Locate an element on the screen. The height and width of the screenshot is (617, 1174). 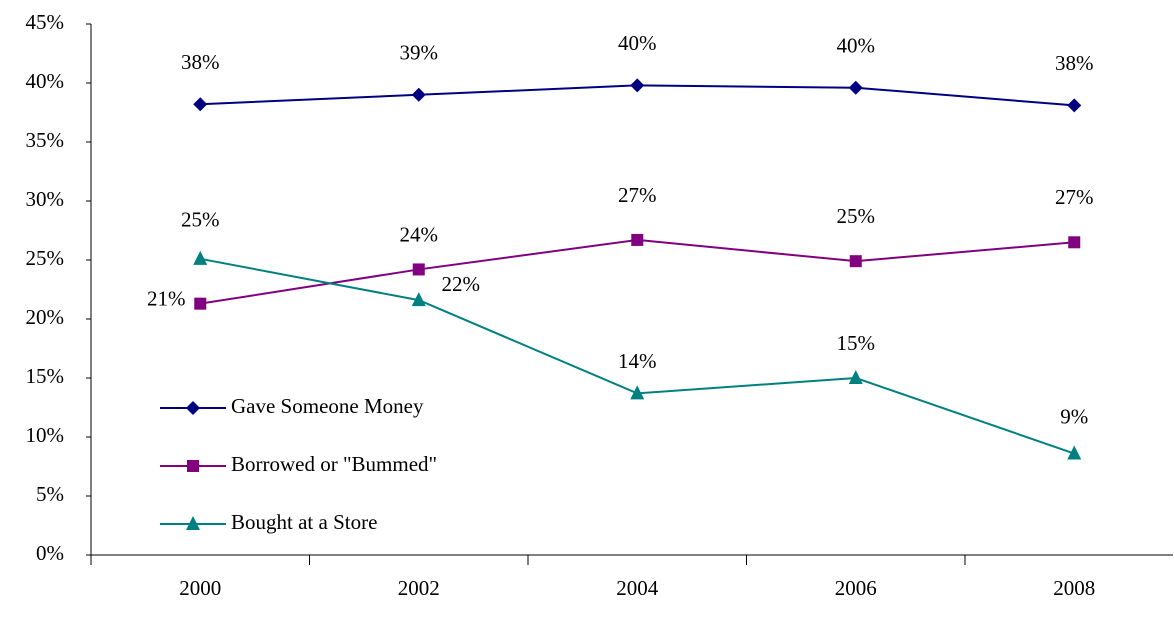
legend-label: Bought at a Store is located at coordinates (304, 522).